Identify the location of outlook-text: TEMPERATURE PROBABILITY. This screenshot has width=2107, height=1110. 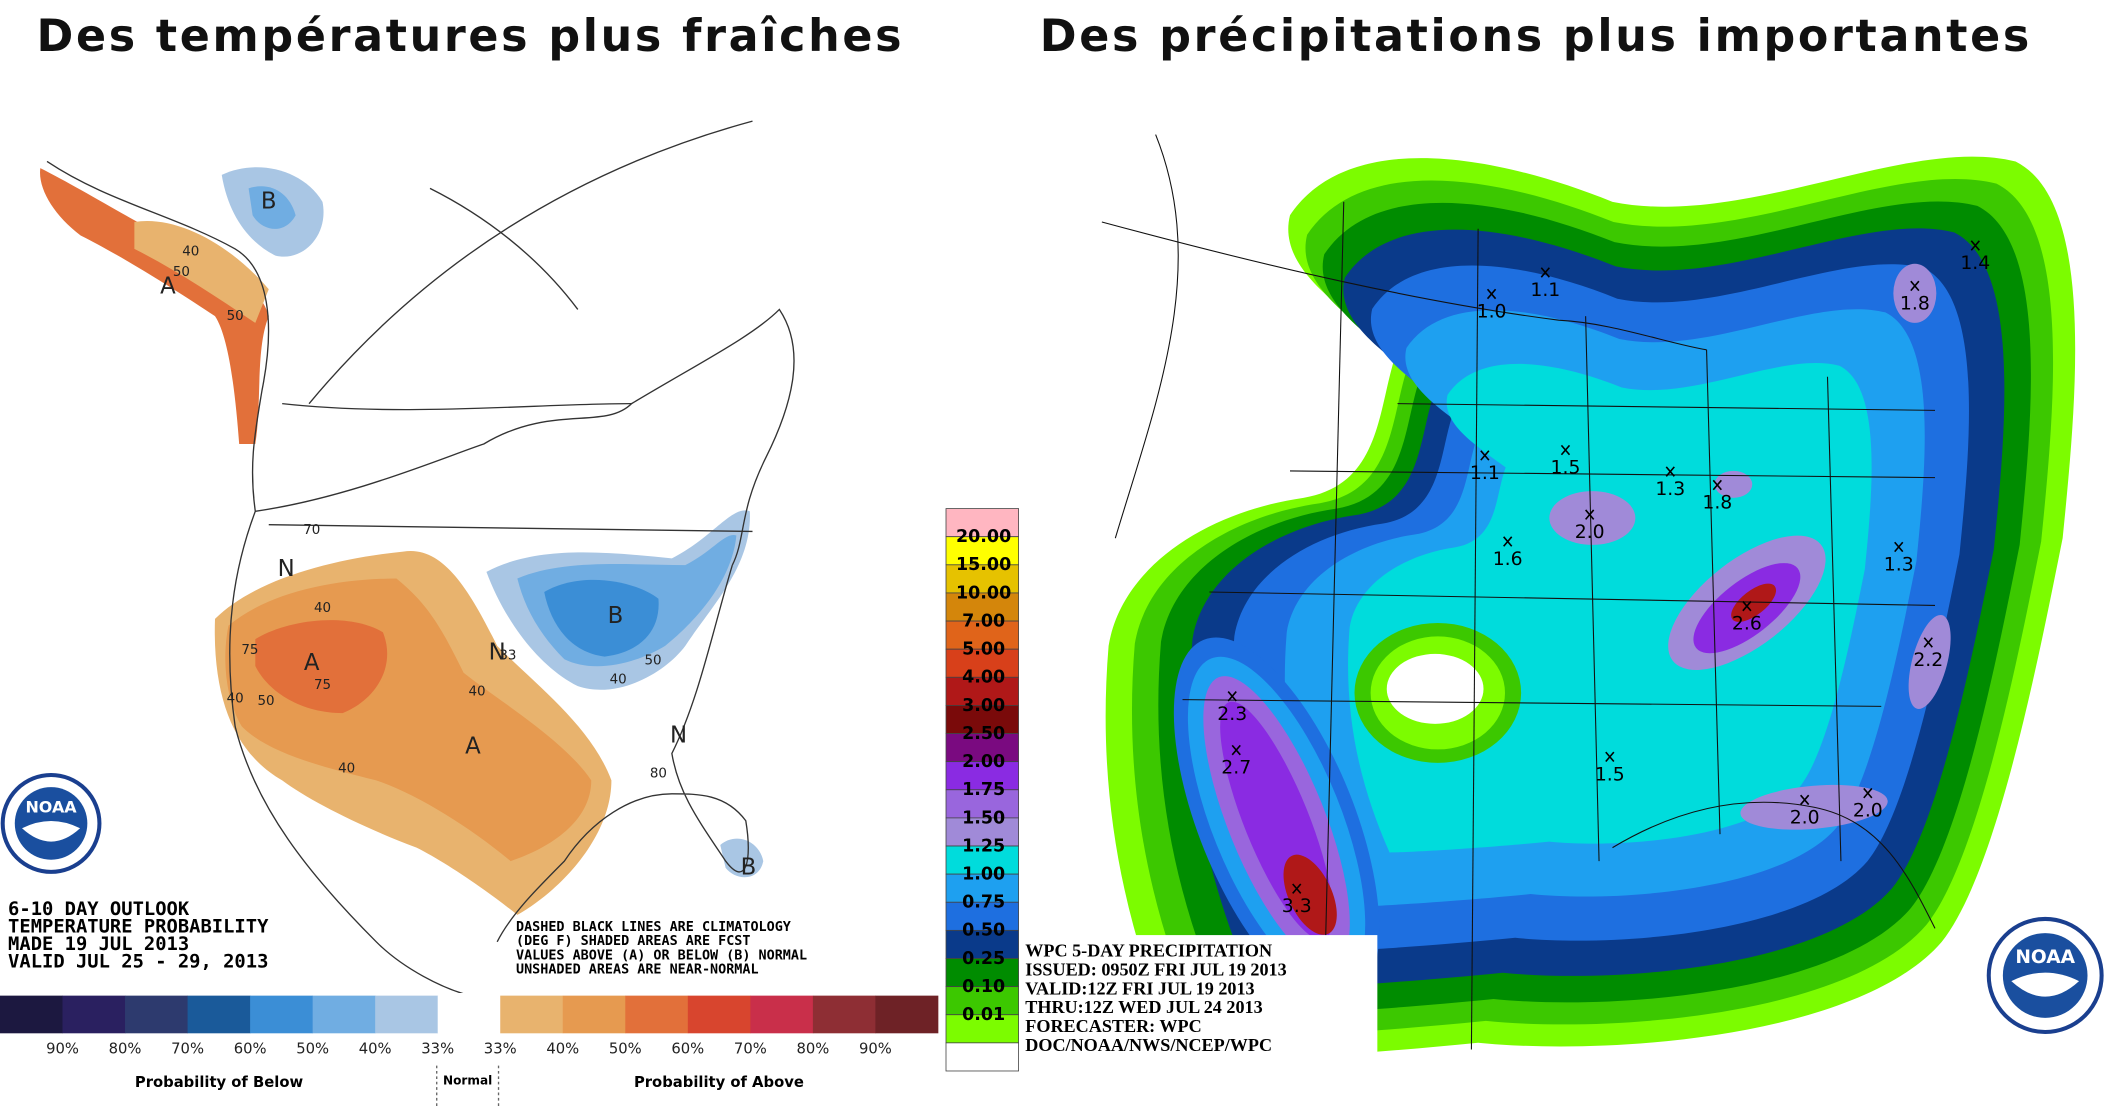
(138, 926).